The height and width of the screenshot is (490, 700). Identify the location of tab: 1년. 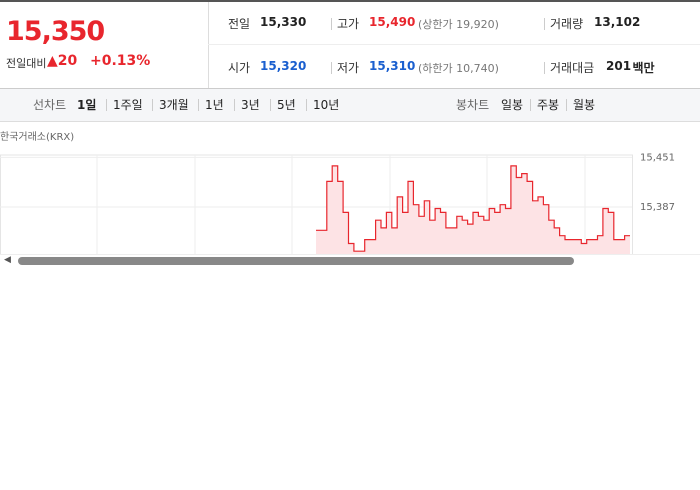
(214, 105).